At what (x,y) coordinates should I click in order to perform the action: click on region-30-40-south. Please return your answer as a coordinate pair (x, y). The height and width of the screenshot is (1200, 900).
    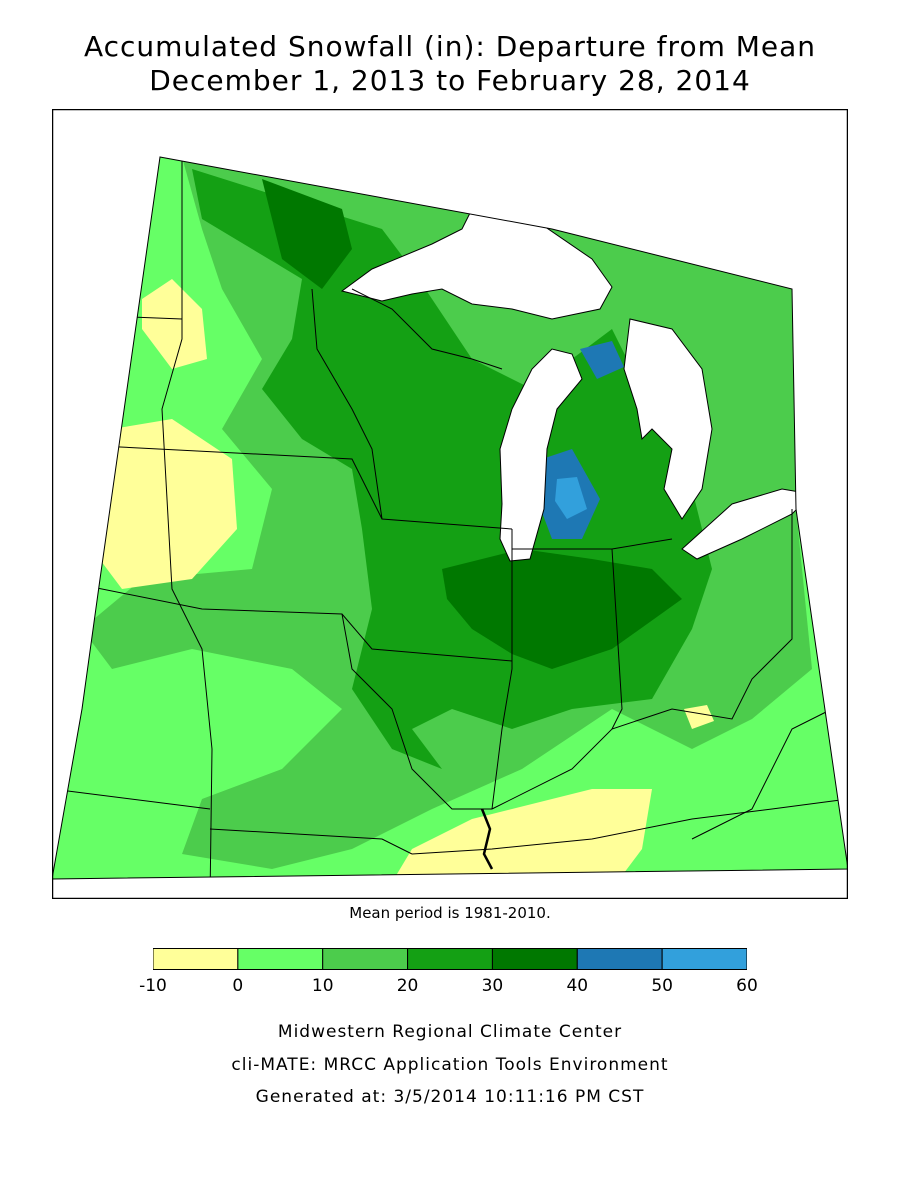
    Looking at the image, I should click on (562, 609).